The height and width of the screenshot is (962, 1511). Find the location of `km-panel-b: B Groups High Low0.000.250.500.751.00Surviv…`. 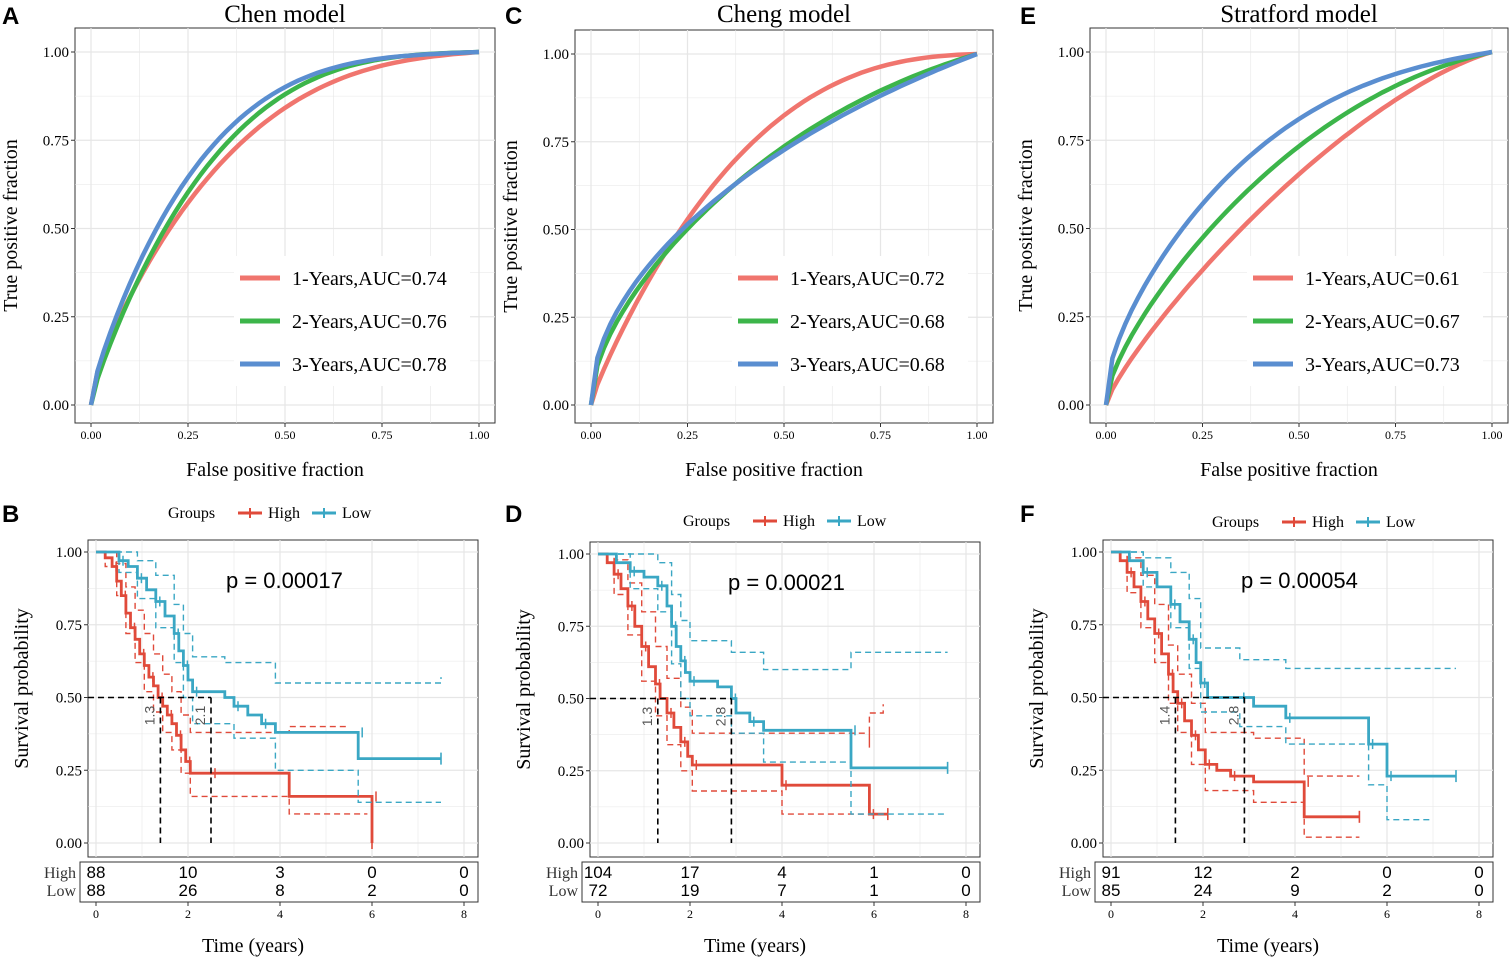

km-panel-b: B Groups High Low0.000.250.500.751.00Surviv… is located at coordinates (240, 729).